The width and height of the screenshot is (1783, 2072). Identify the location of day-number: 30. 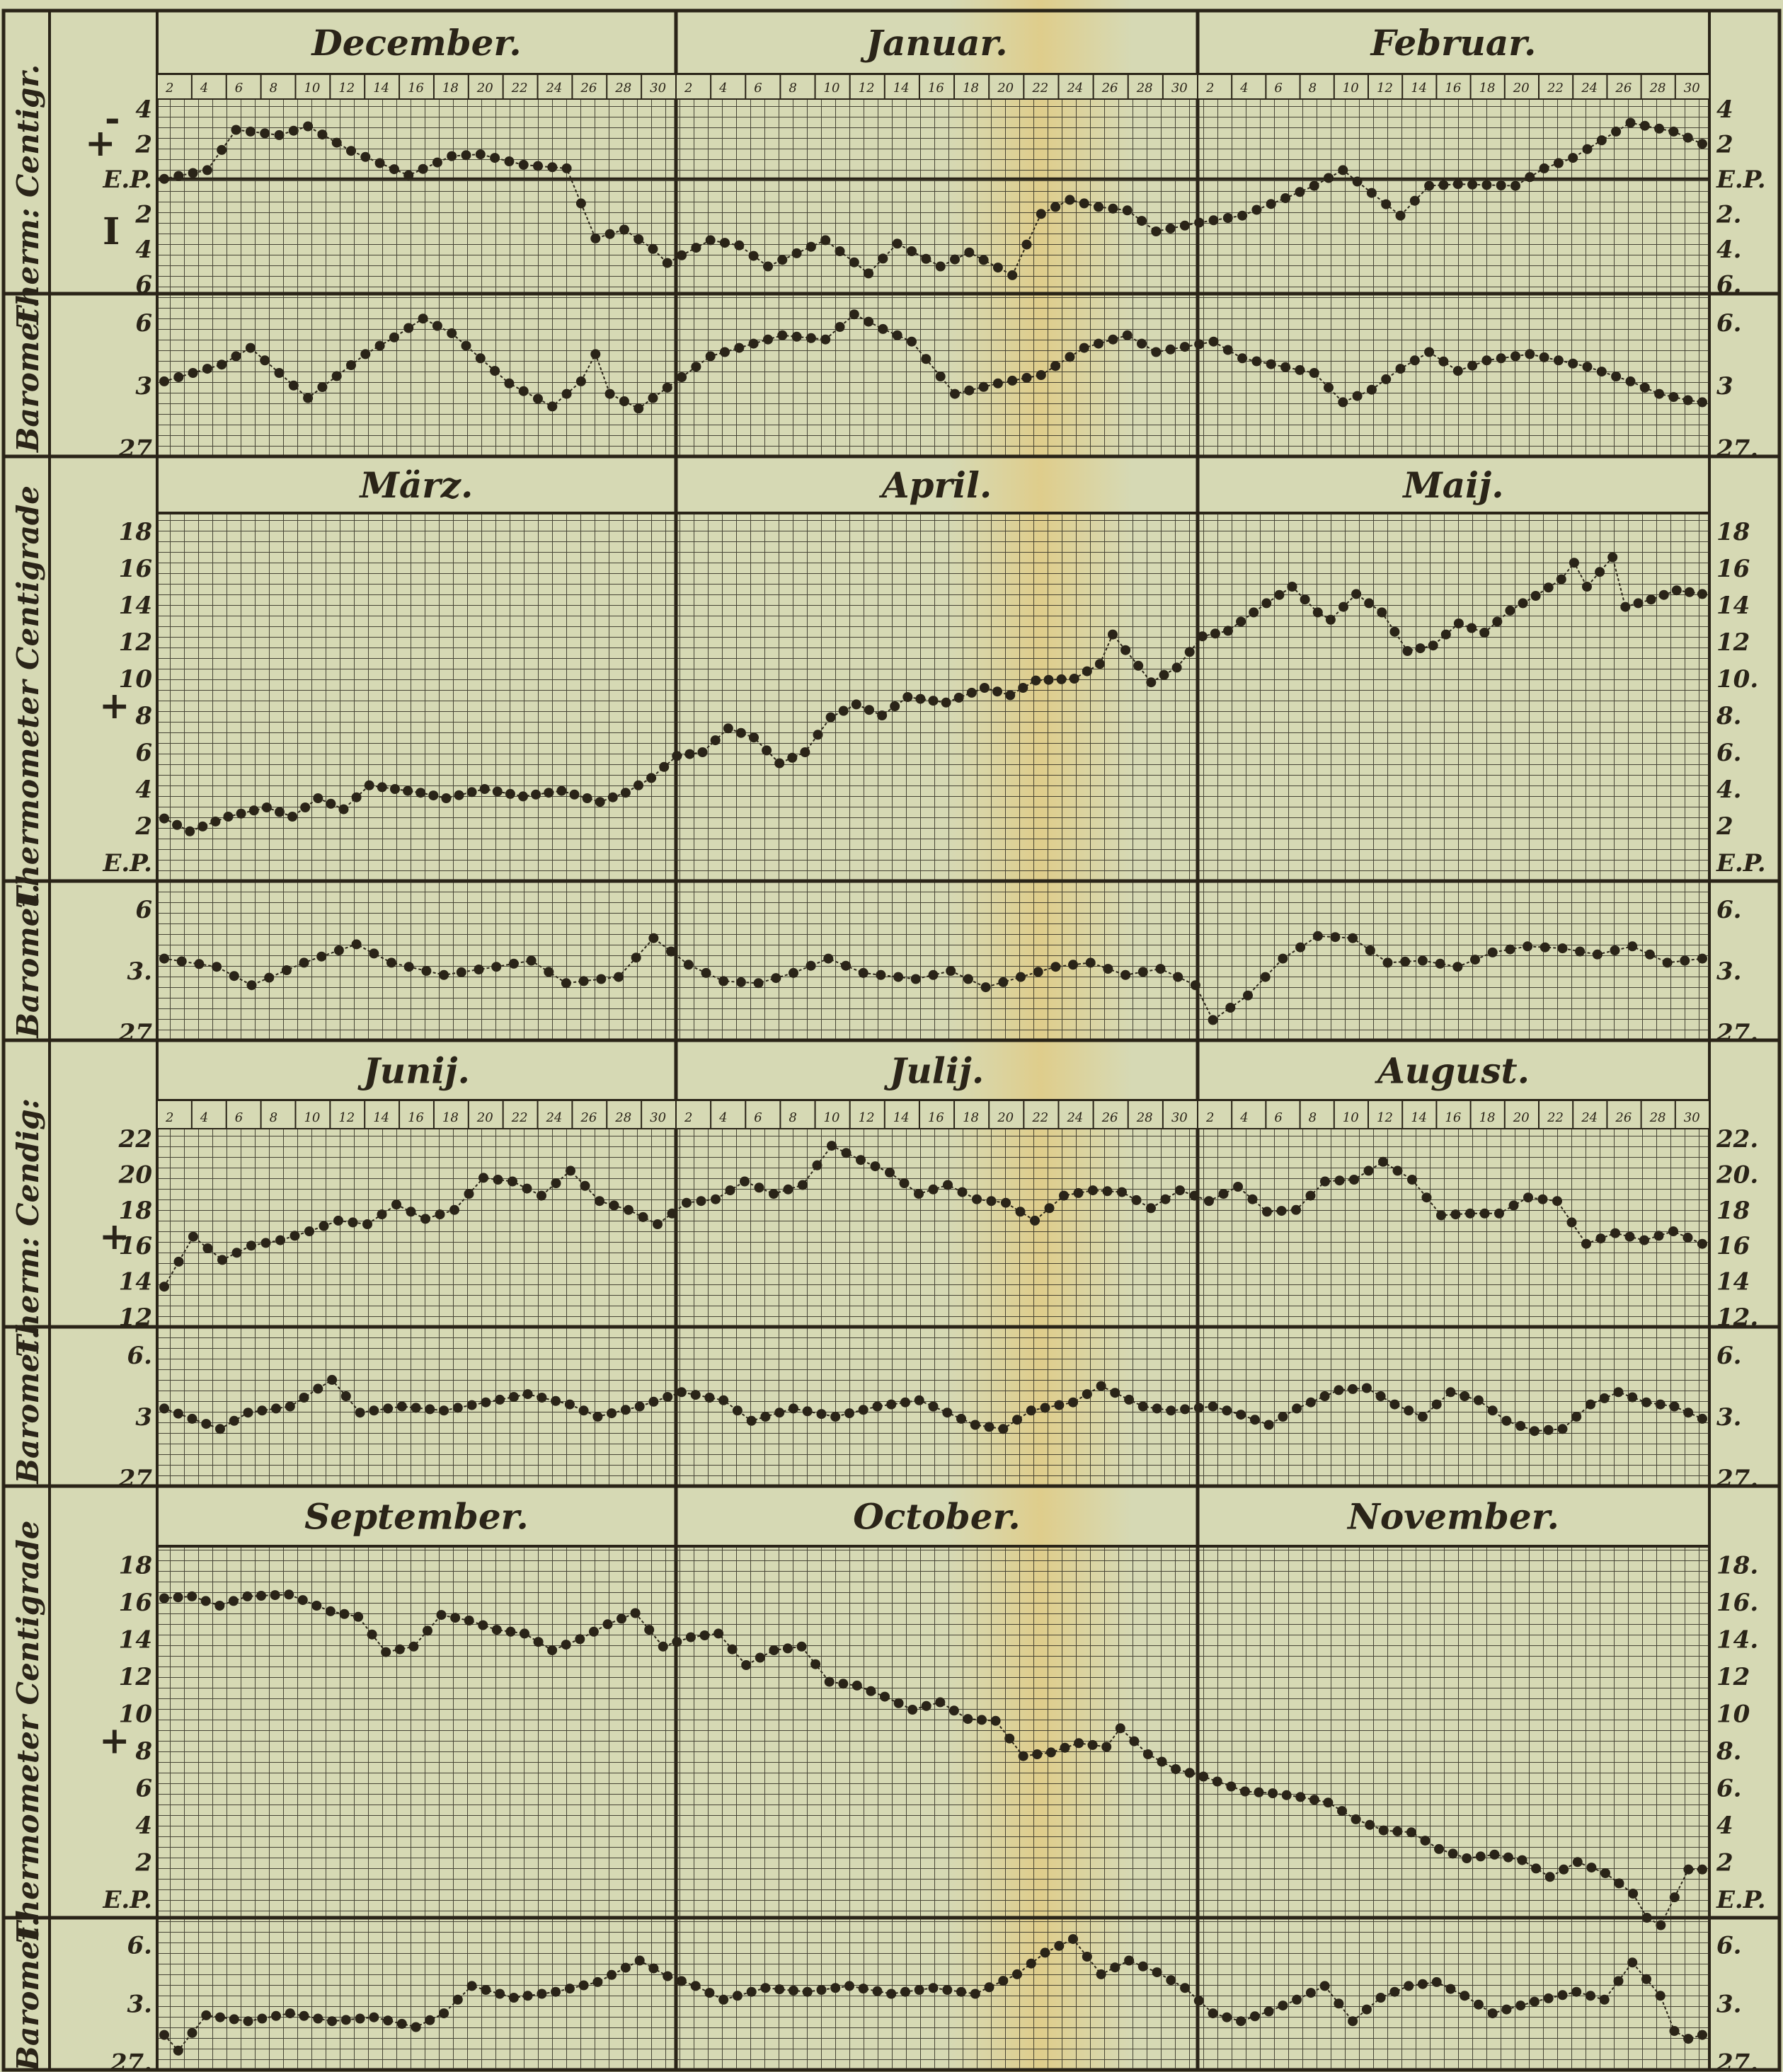
(1179, 89).